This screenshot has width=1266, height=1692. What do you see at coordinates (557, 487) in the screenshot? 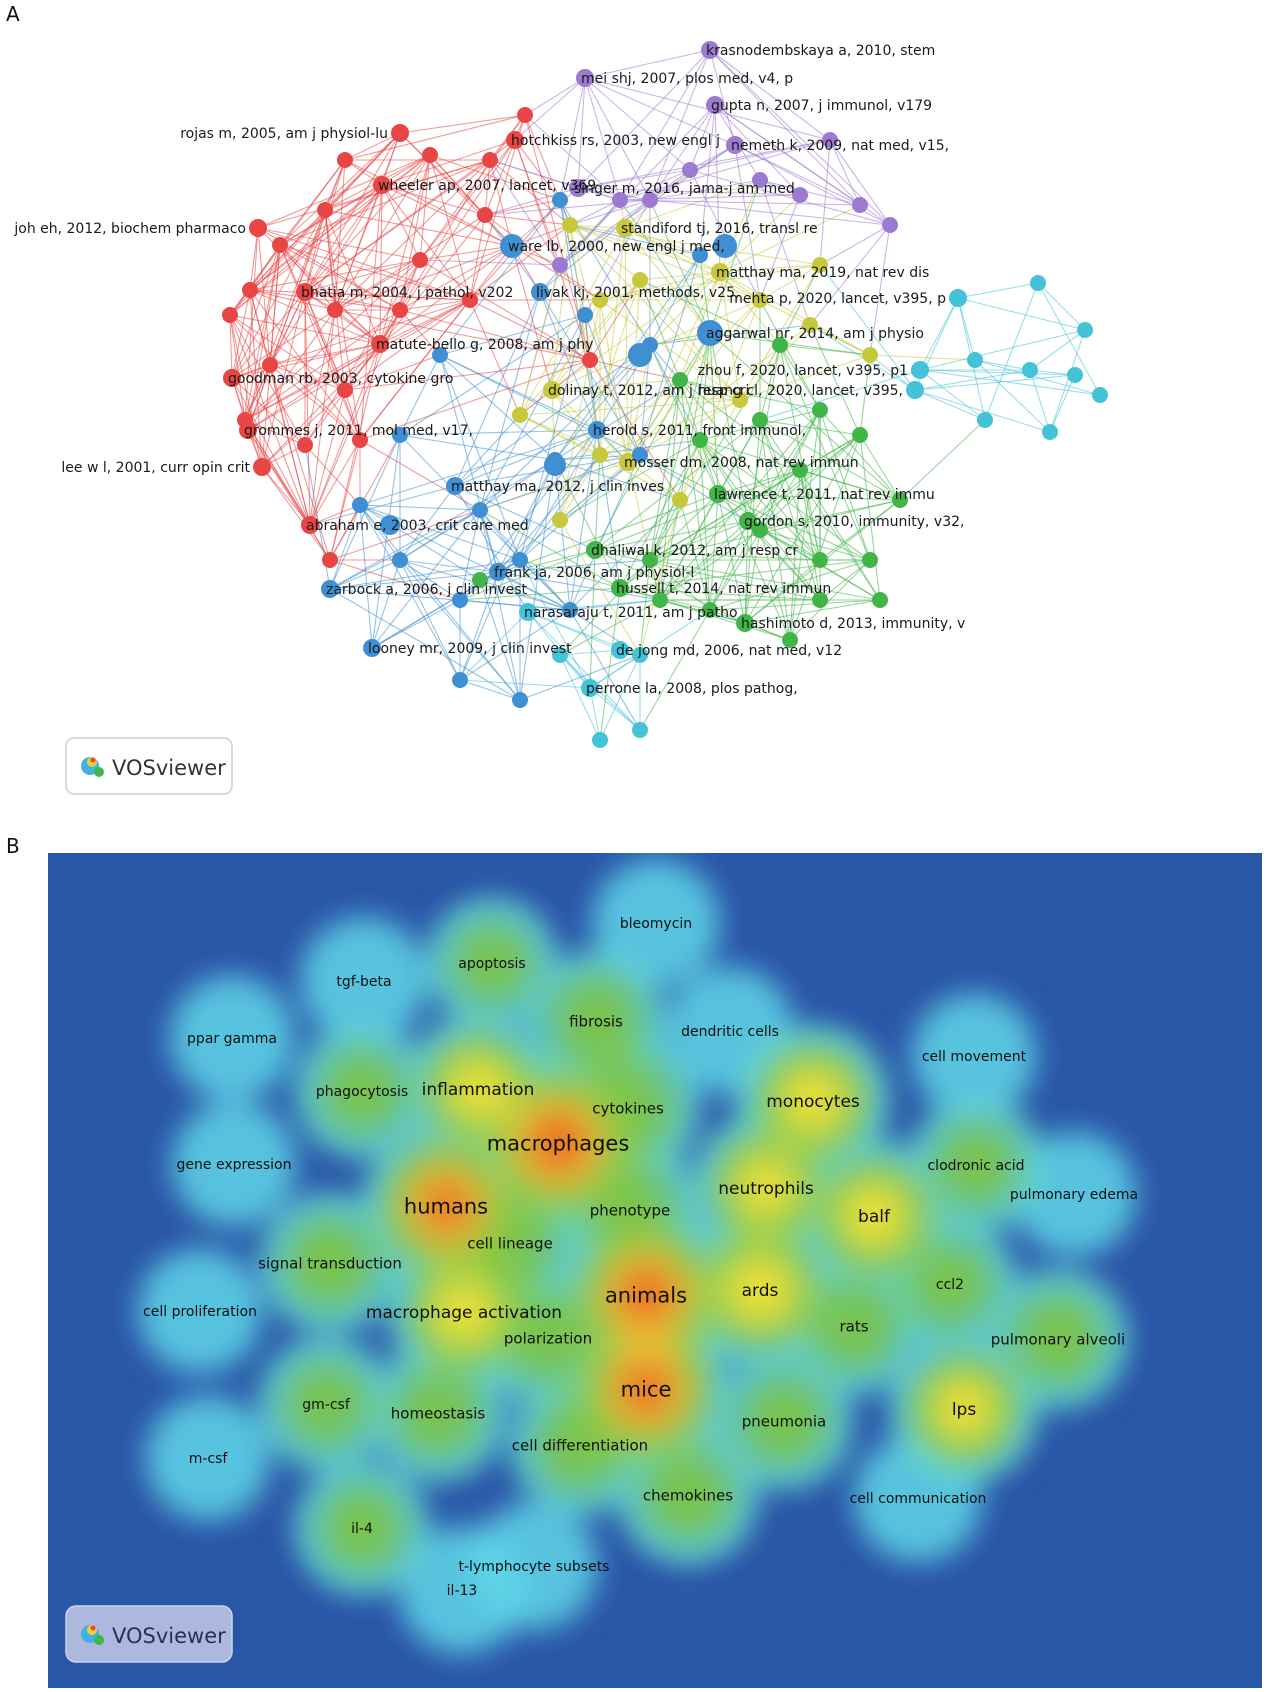
I see `network-node-label: matthay ma, 2012, j clin inves` at bounding box center [557, 487].